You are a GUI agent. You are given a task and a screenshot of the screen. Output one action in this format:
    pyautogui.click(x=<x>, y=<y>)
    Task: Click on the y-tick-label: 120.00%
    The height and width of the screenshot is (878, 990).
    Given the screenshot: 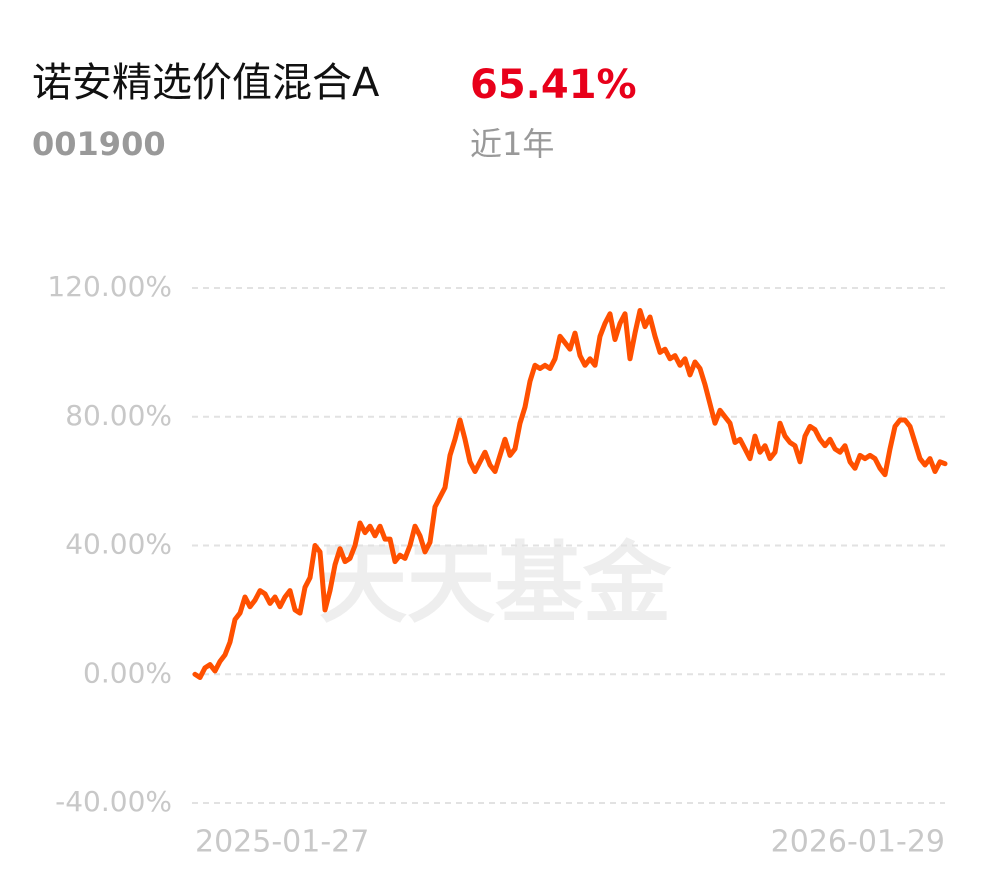 What is the action you would take?
    pyautogui.click(x=109, y=286)
    